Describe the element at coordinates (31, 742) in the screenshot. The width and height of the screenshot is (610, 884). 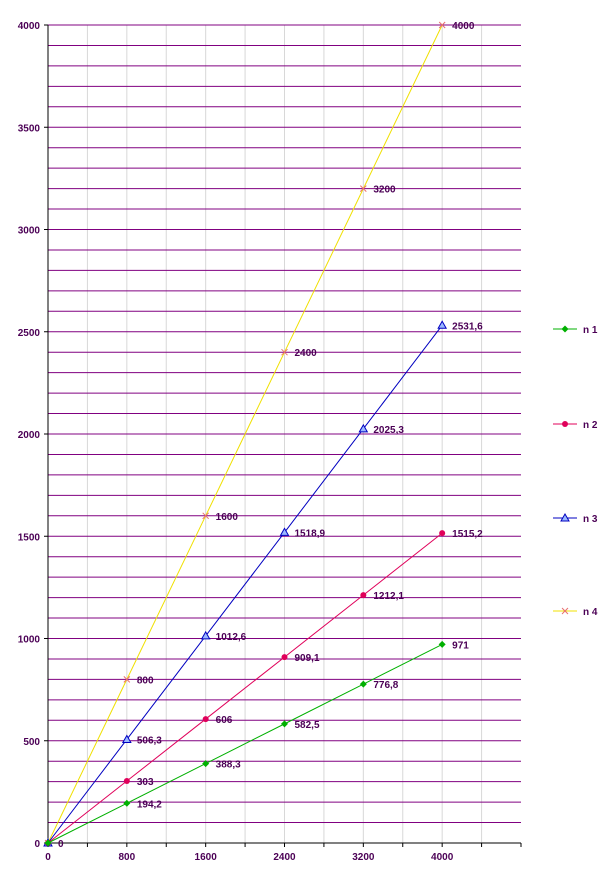
I see `y-tick-label: 500` at that location.